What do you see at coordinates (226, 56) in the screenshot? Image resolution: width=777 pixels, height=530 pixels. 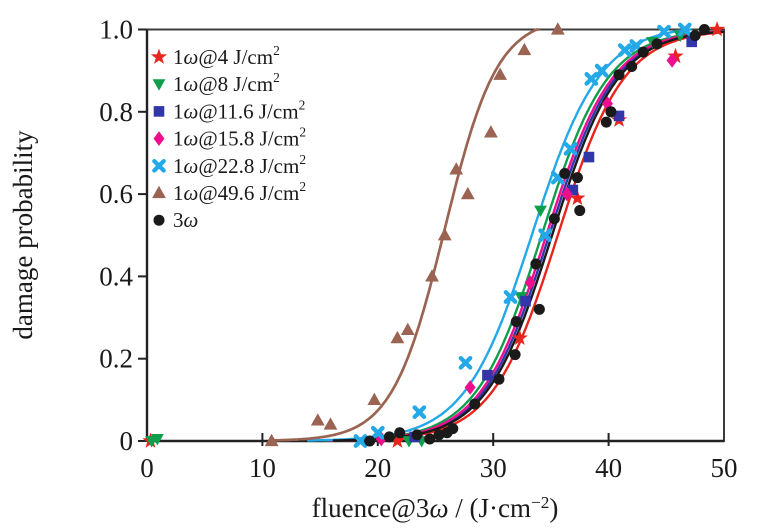 I see `legend-item-label: 1ω@4 J/cm2` at bounding box center [226, 56].